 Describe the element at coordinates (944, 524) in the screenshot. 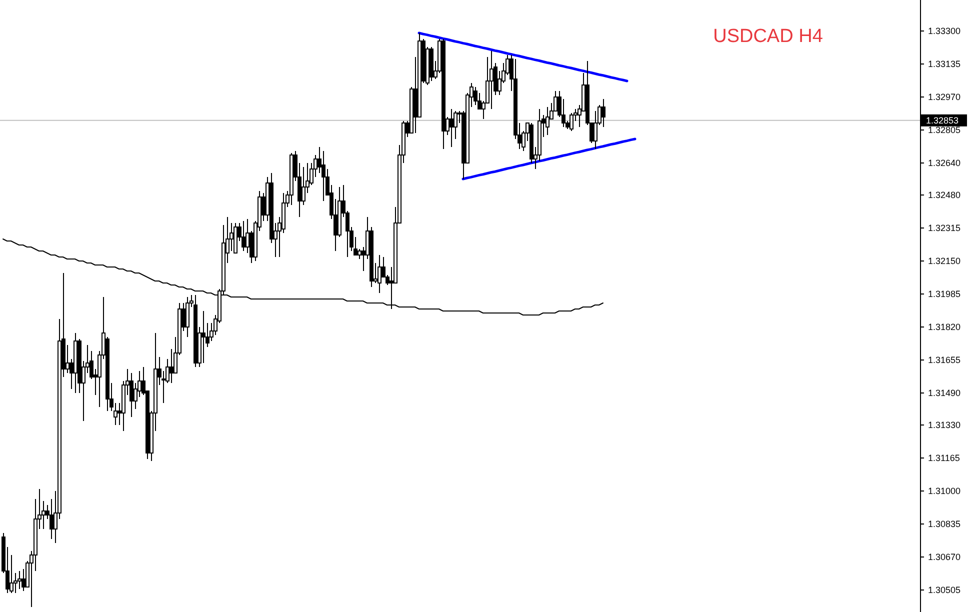

I see `y-tick-label: 1.30835` at that location.